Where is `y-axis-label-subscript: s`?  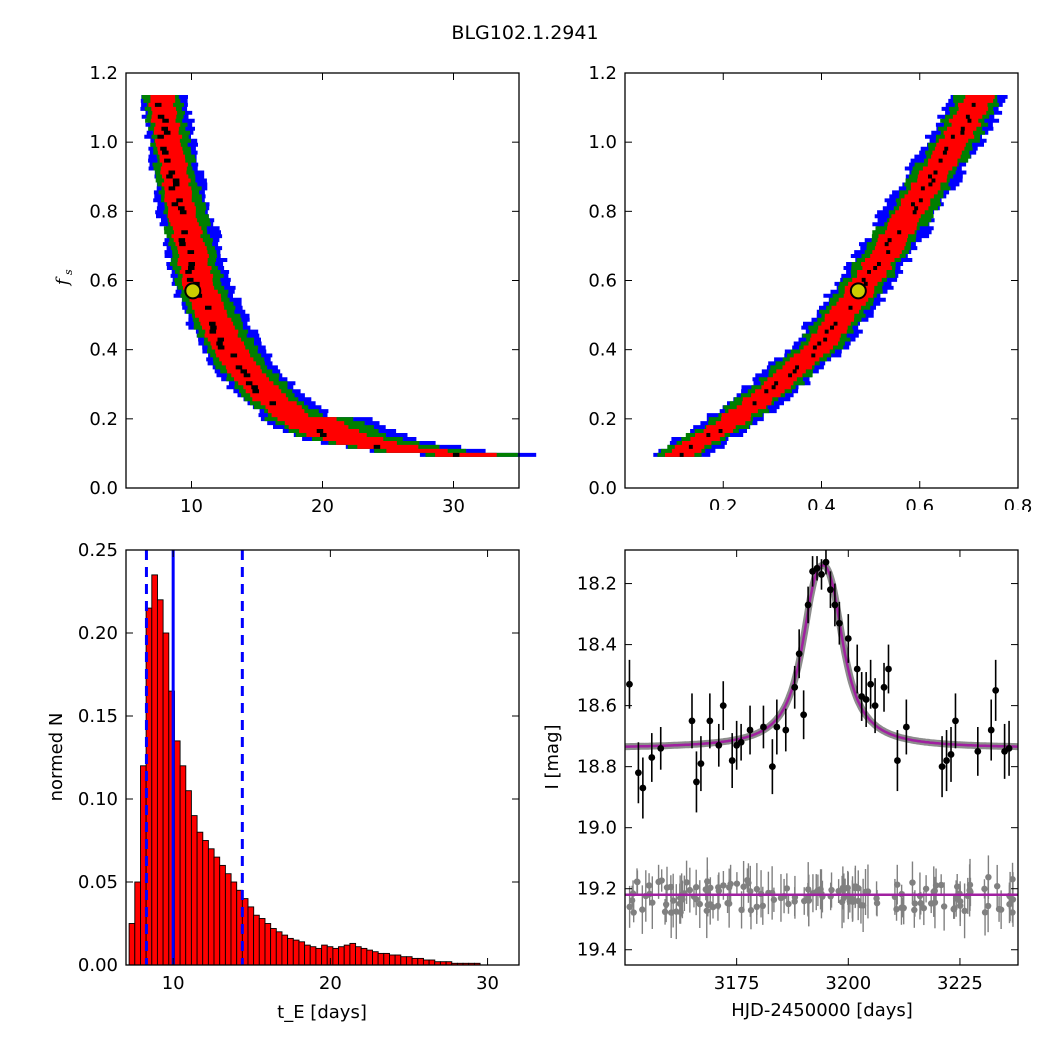 y-axis-label-subscript: s is located at coordinates (68, 272).